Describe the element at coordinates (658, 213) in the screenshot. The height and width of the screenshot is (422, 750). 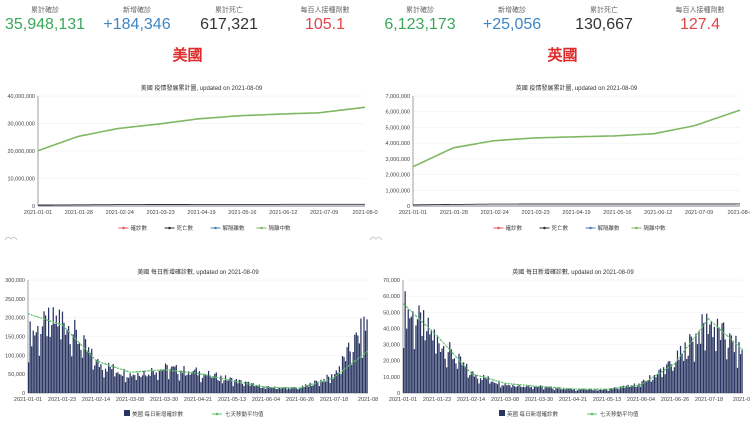
I see `x-tick-label: 2021-06-12` at that location.